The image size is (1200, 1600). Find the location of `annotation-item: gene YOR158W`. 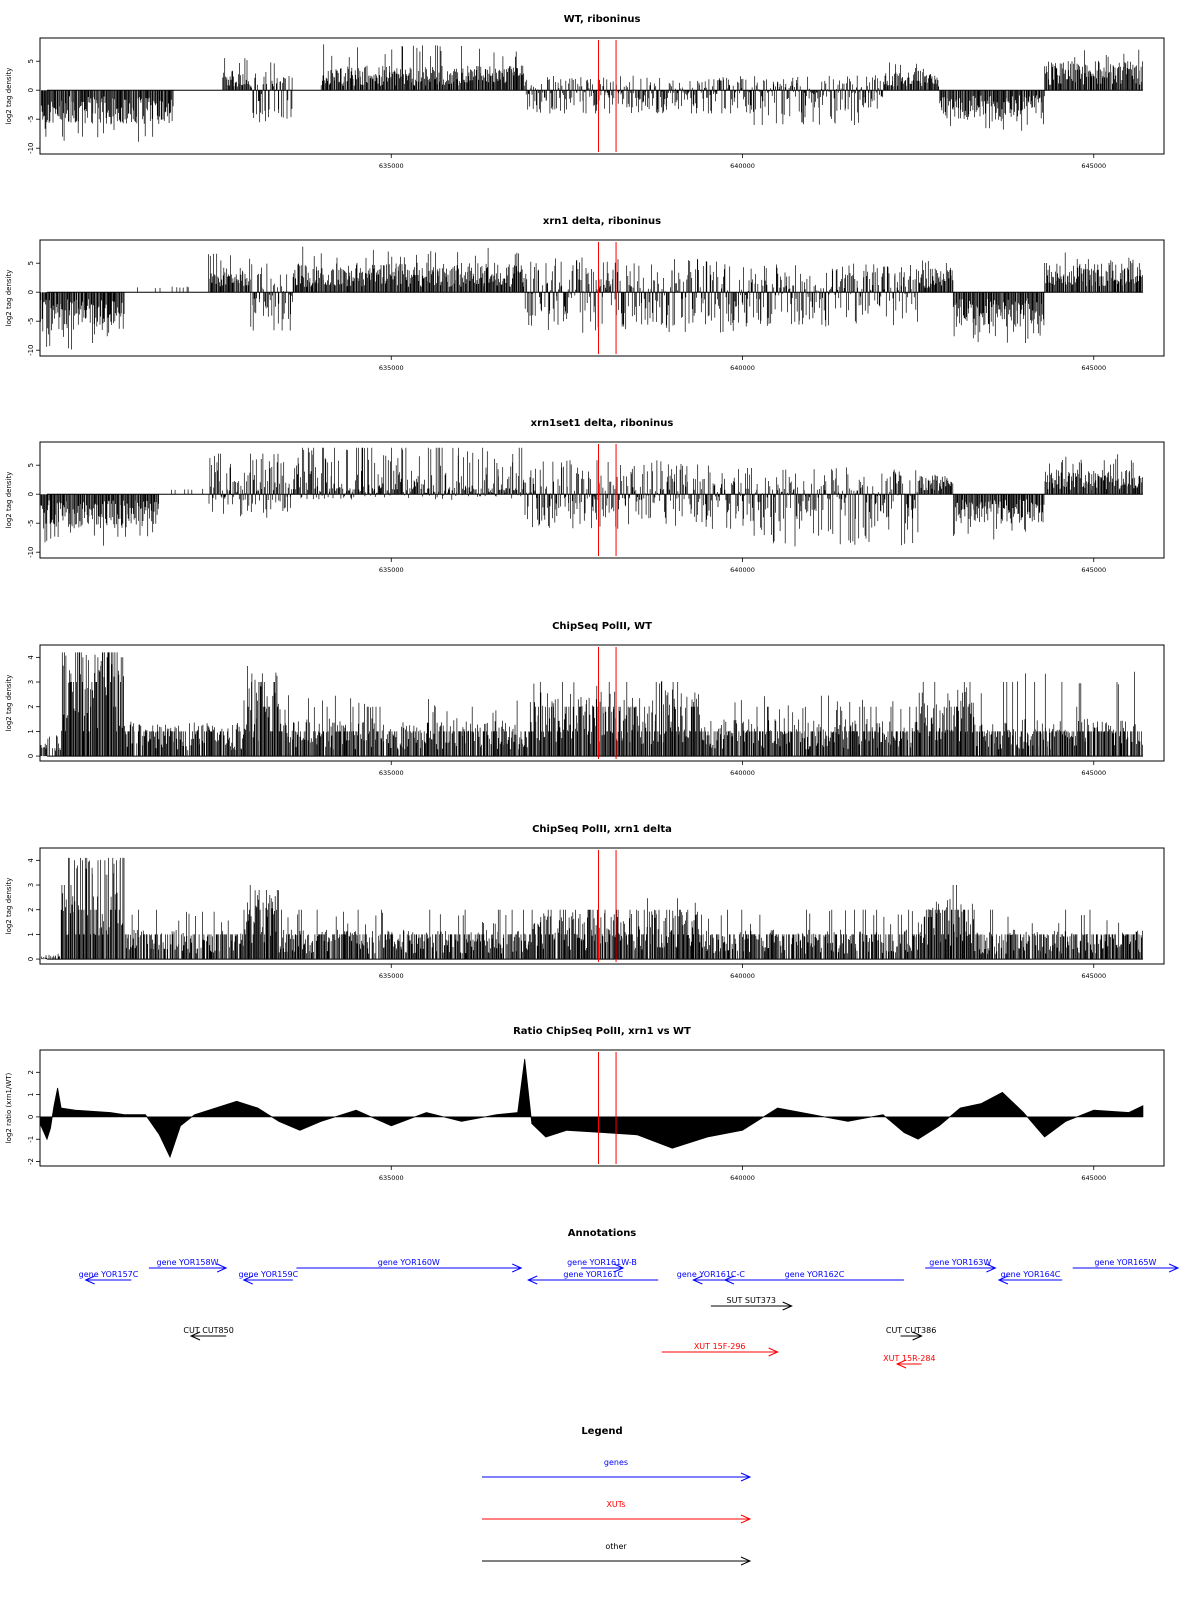

annotation-item: gene YOR158W is located at coordinates (188, 1265).